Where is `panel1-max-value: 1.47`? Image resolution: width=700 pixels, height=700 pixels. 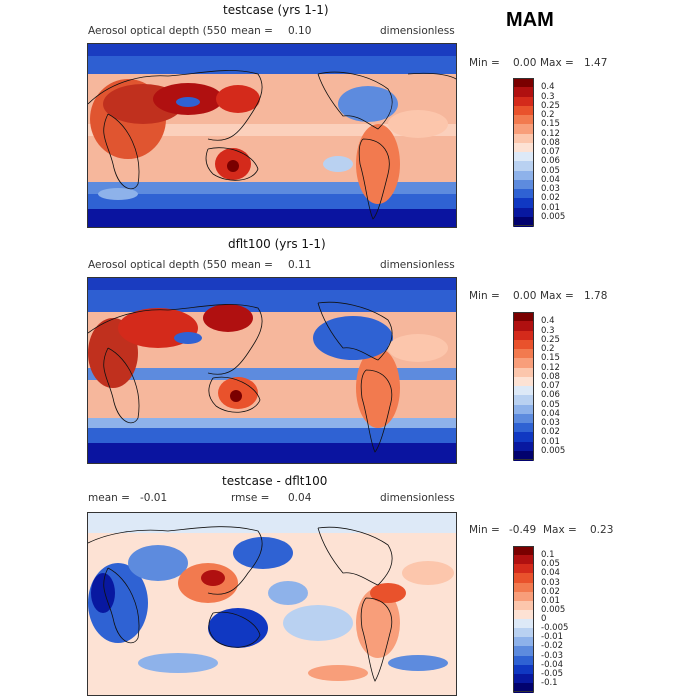
panel1-max-value: 1.47 is located at coordinates (596, 63).